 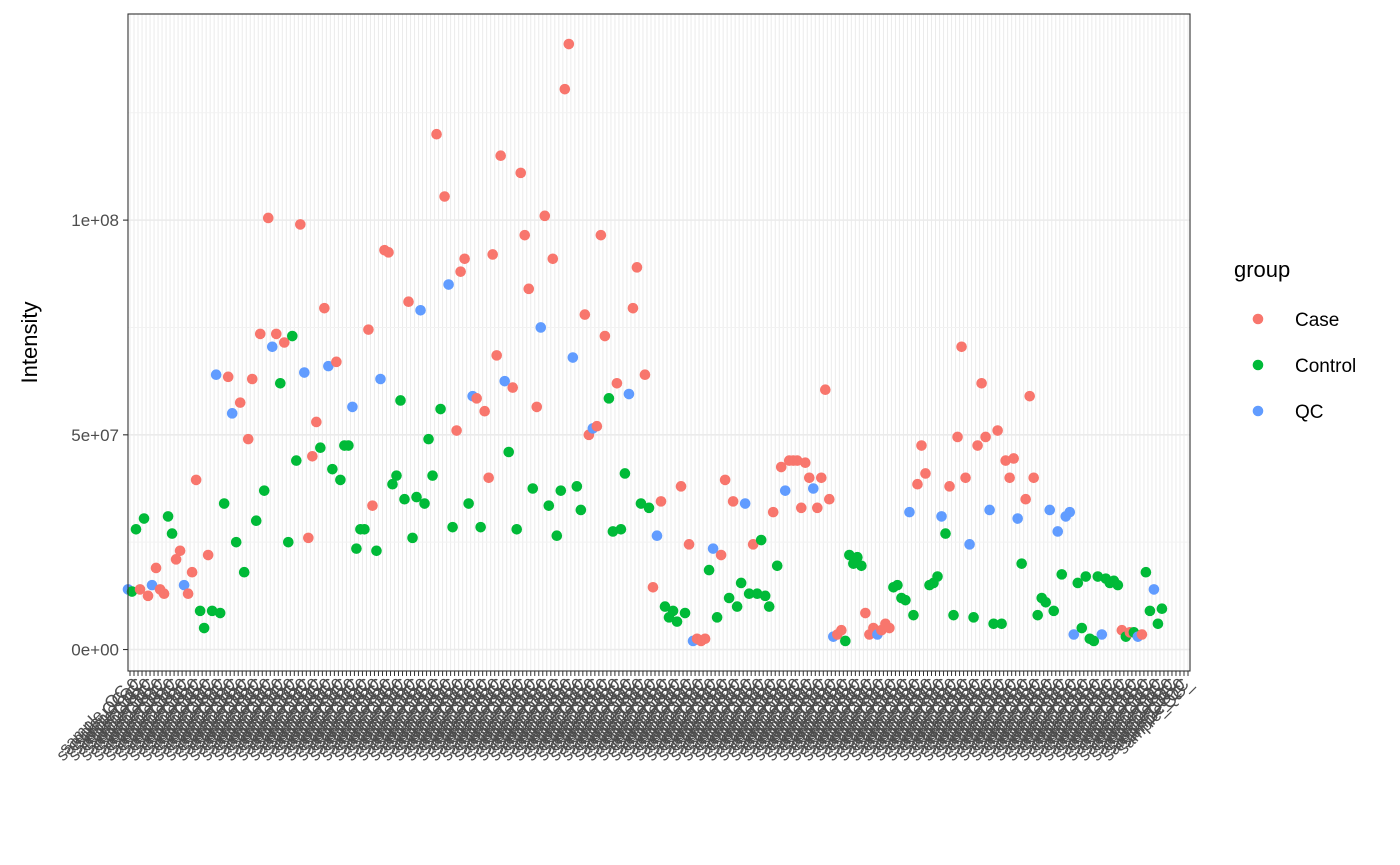 I want to click on y-tick-label: 1e+08, so click(x=95, y=220).